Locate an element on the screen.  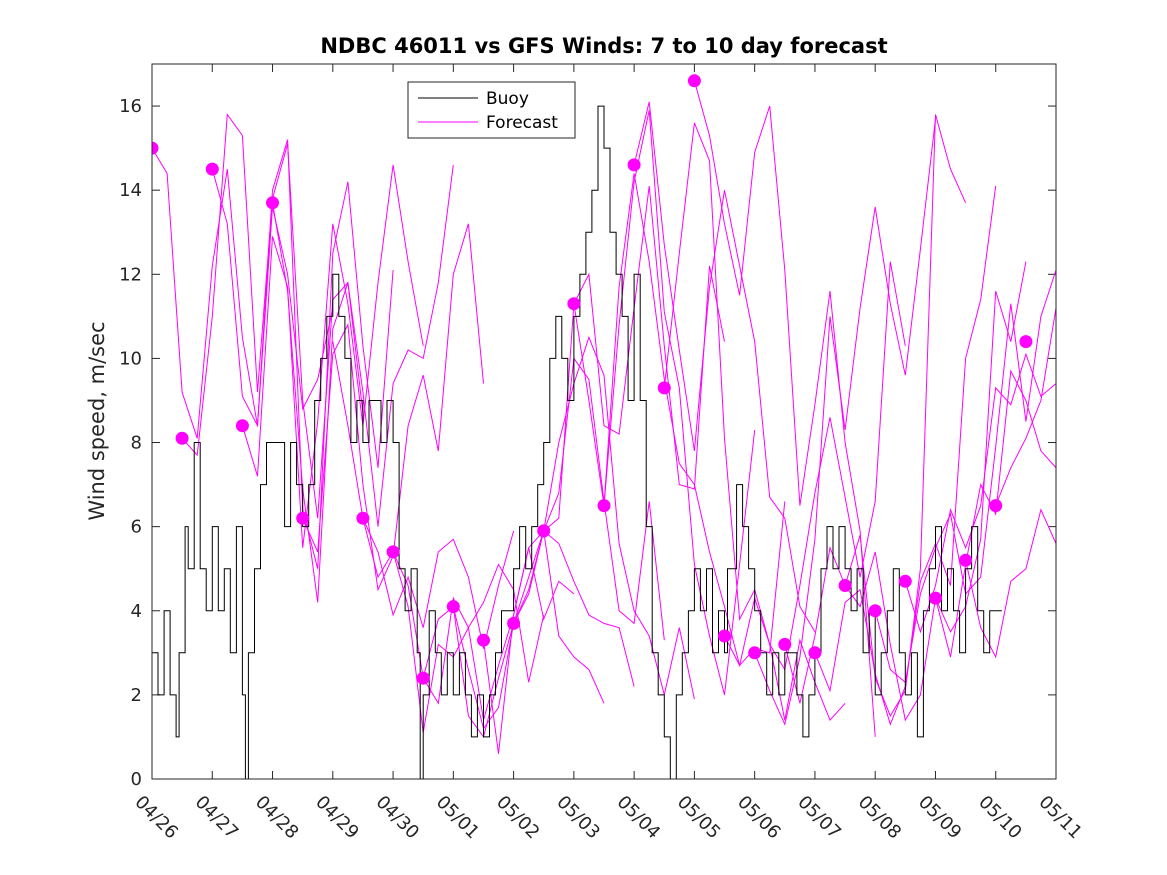
y-tick-label: 12 is located at coordinates (130, 274).